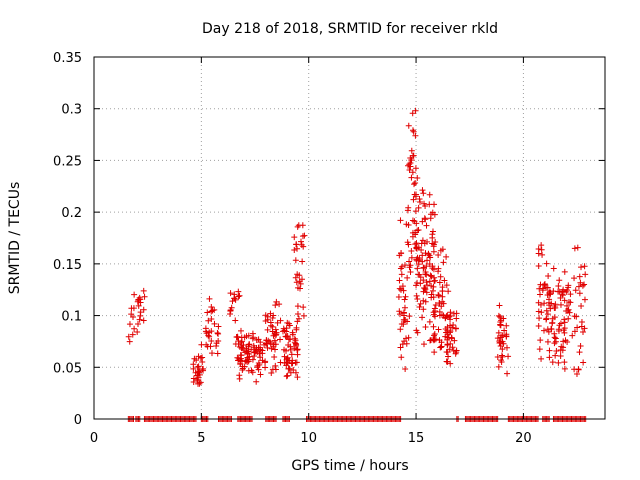 This screenshot has width=640, height=480. What do you see at coordinates (349, 466) in the screenshot?
I see `x-axis-label: GPS time / hours` at bounding box center [349, 466].